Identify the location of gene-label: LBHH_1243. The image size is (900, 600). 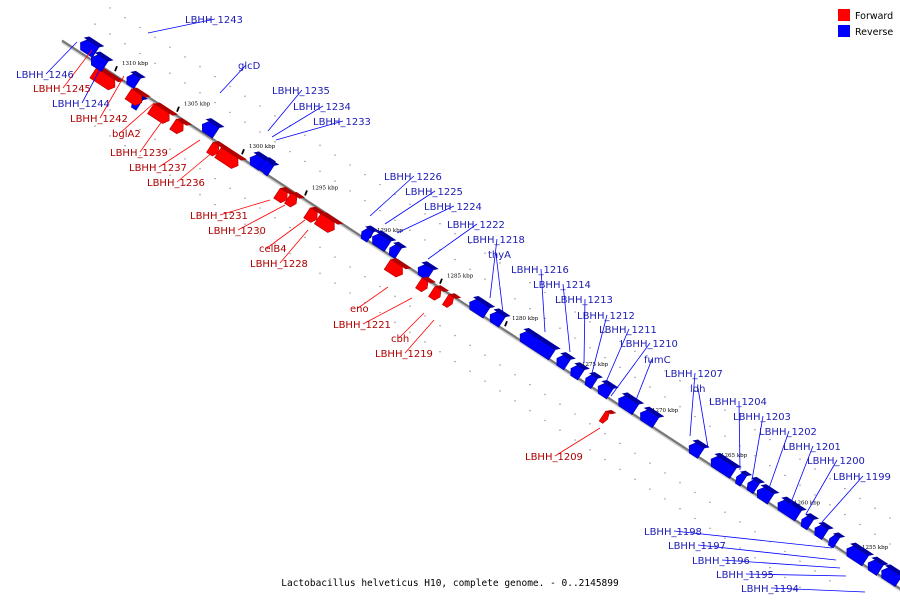
(214, 20).